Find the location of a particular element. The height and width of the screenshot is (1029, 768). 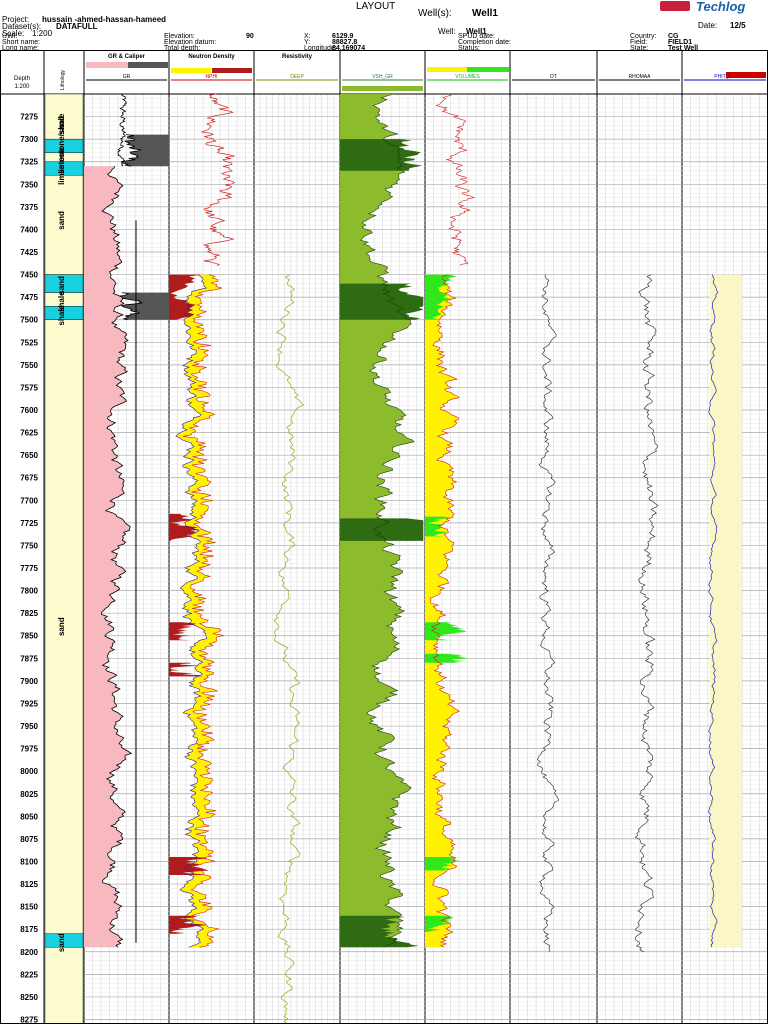

info-label: X: is located at coordinates (307, 36).